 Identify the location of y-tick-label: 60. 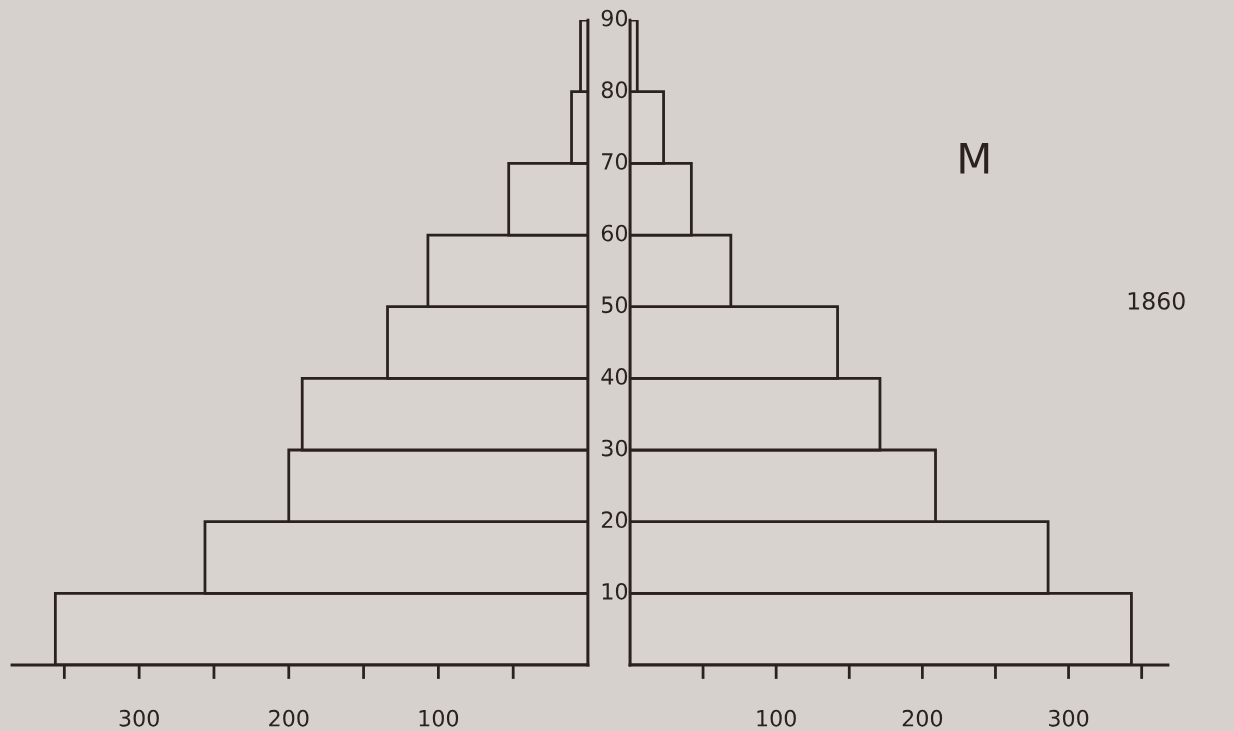
(614, 233).